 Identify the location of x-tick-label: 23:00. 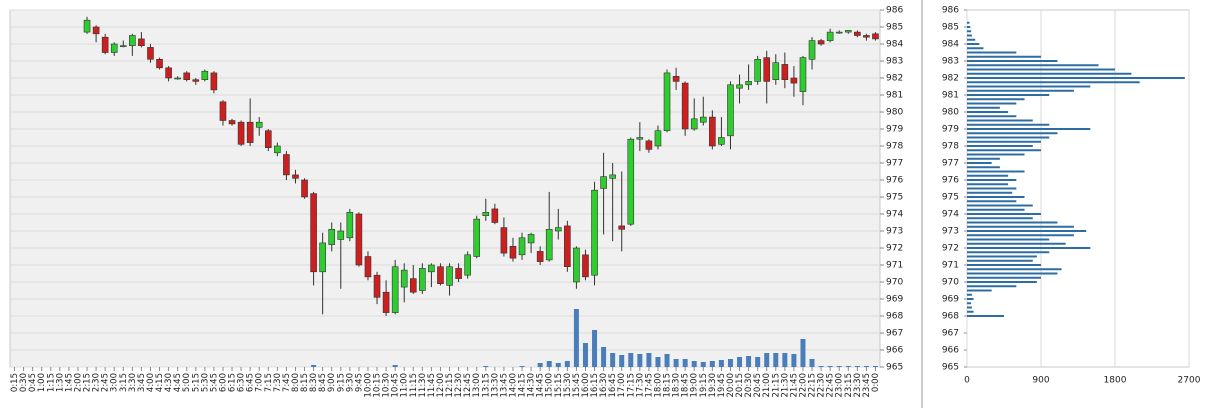
(840, 385).